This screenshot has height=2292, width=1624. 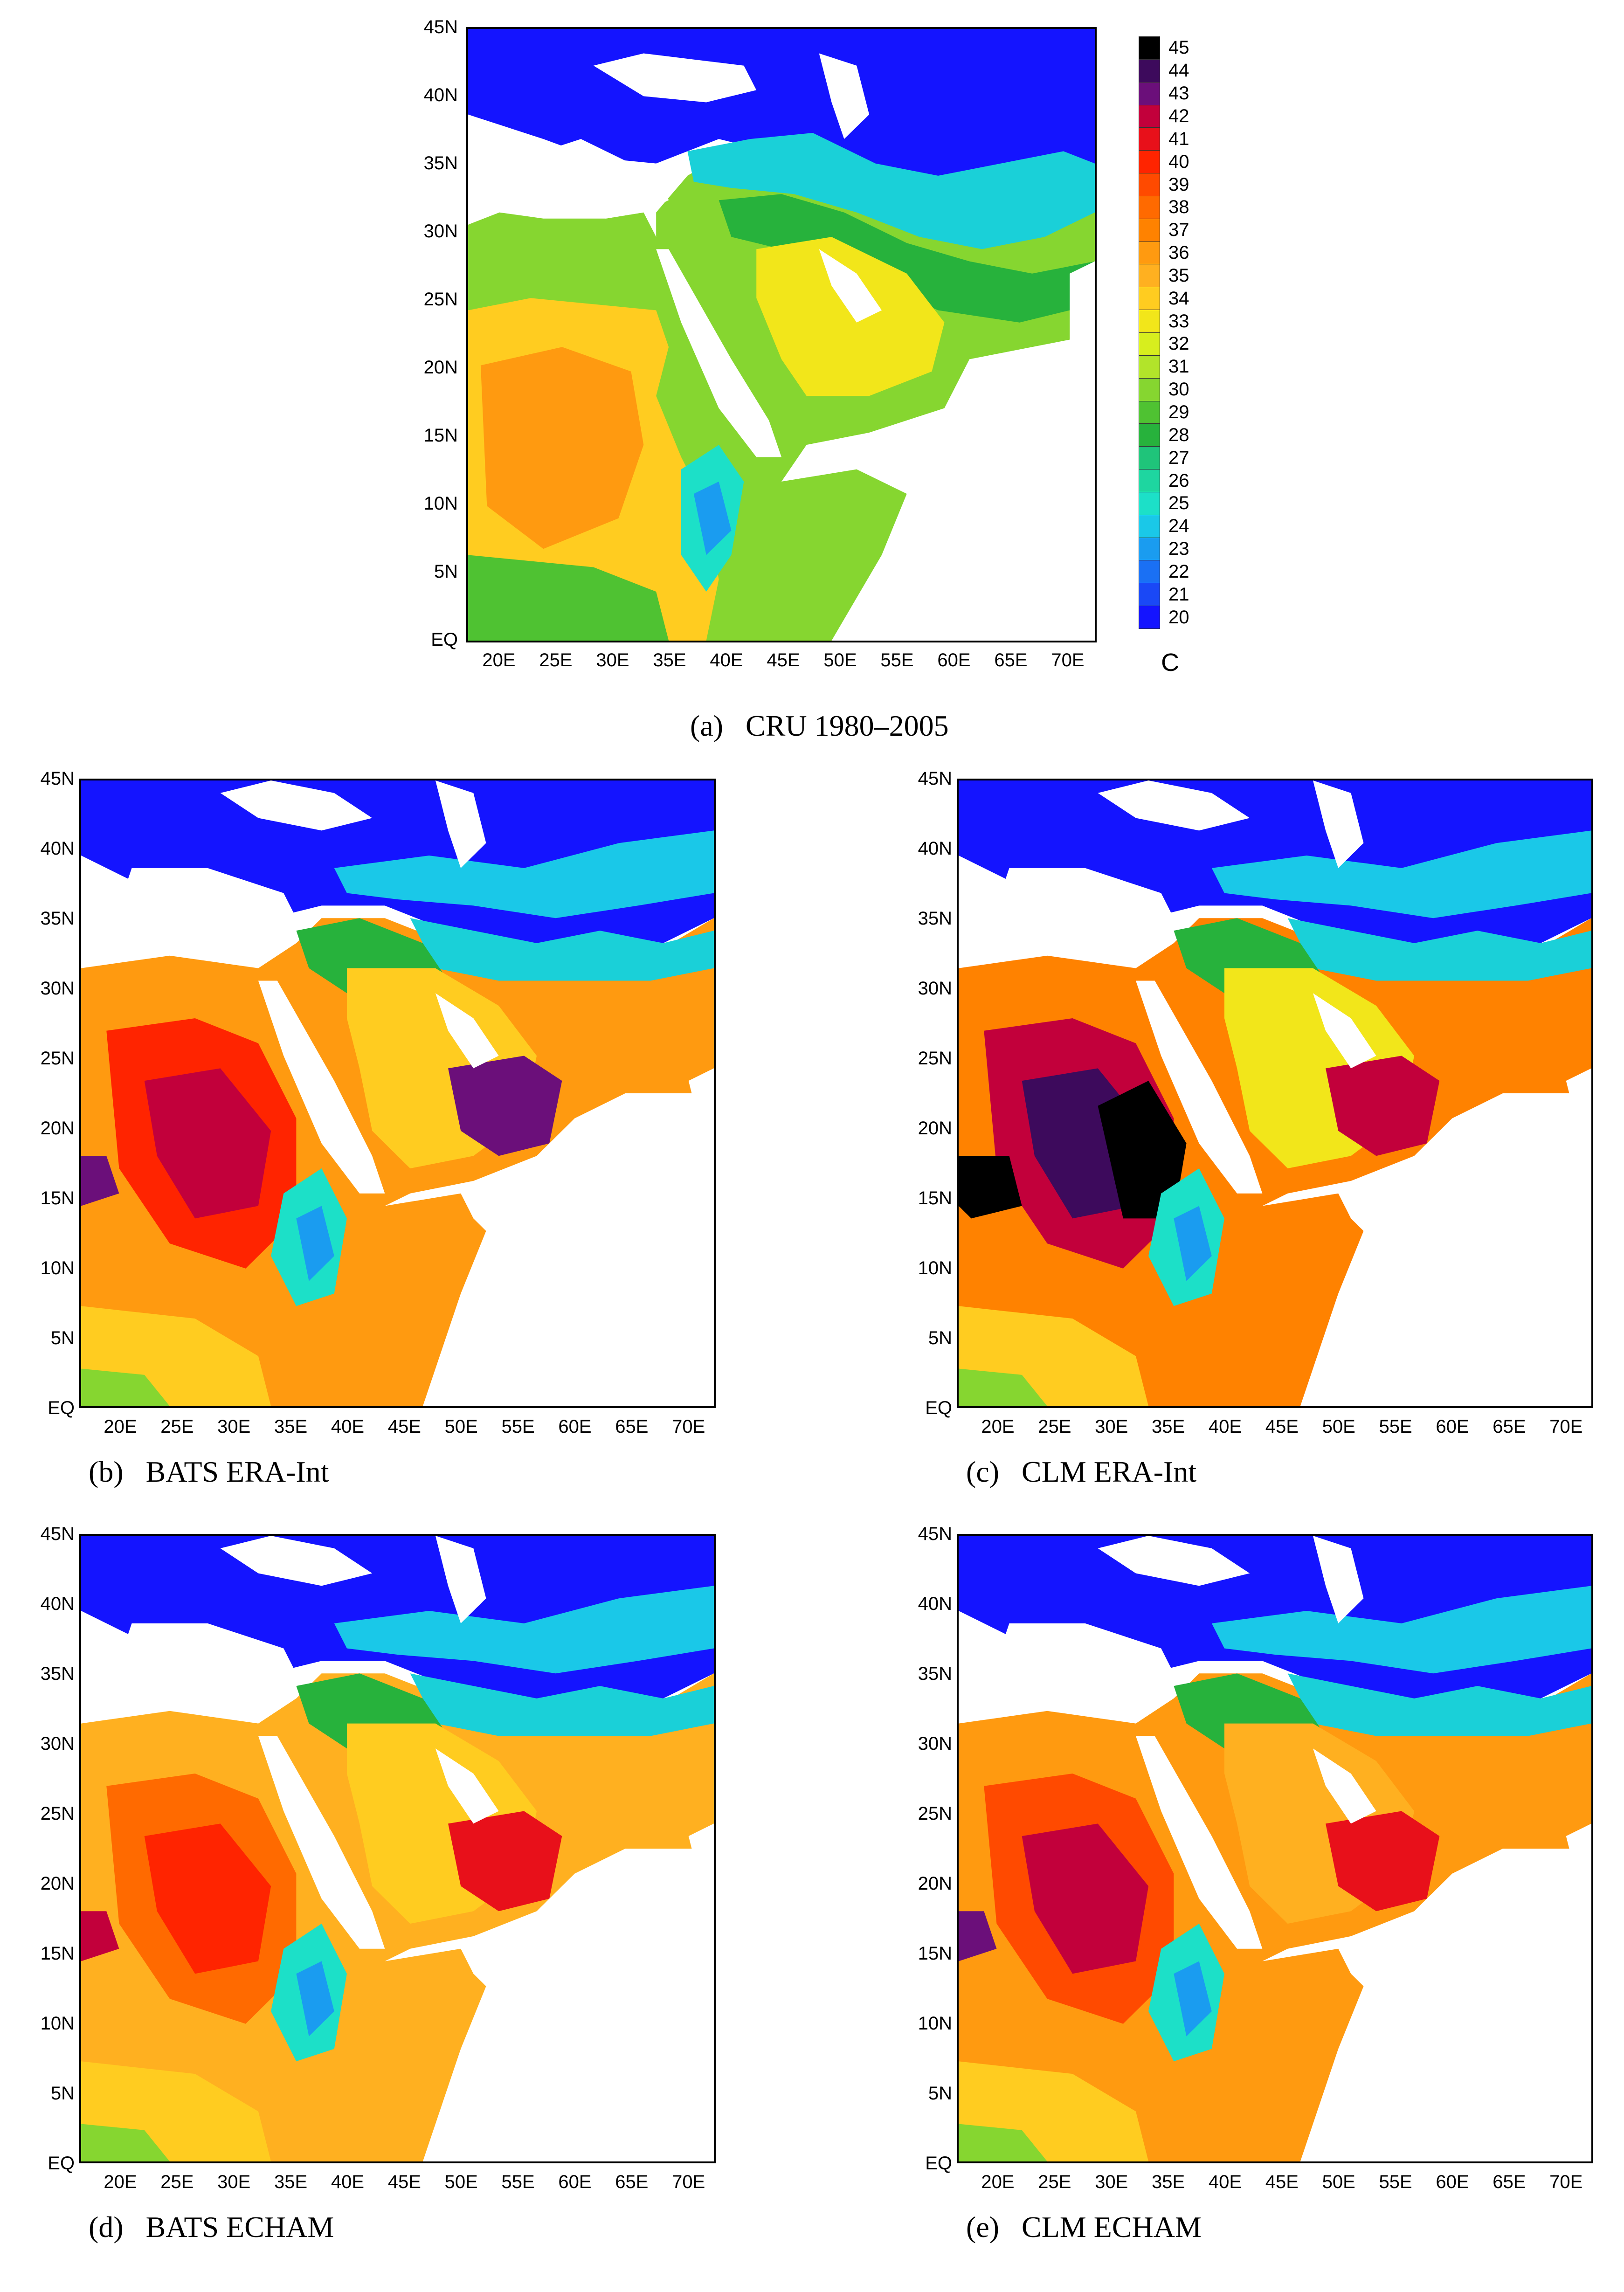 What do you see at coordinates (1178, 47) in the screenshot?
I see `colorbar-label: 45` at bounding box center [1178, 47].